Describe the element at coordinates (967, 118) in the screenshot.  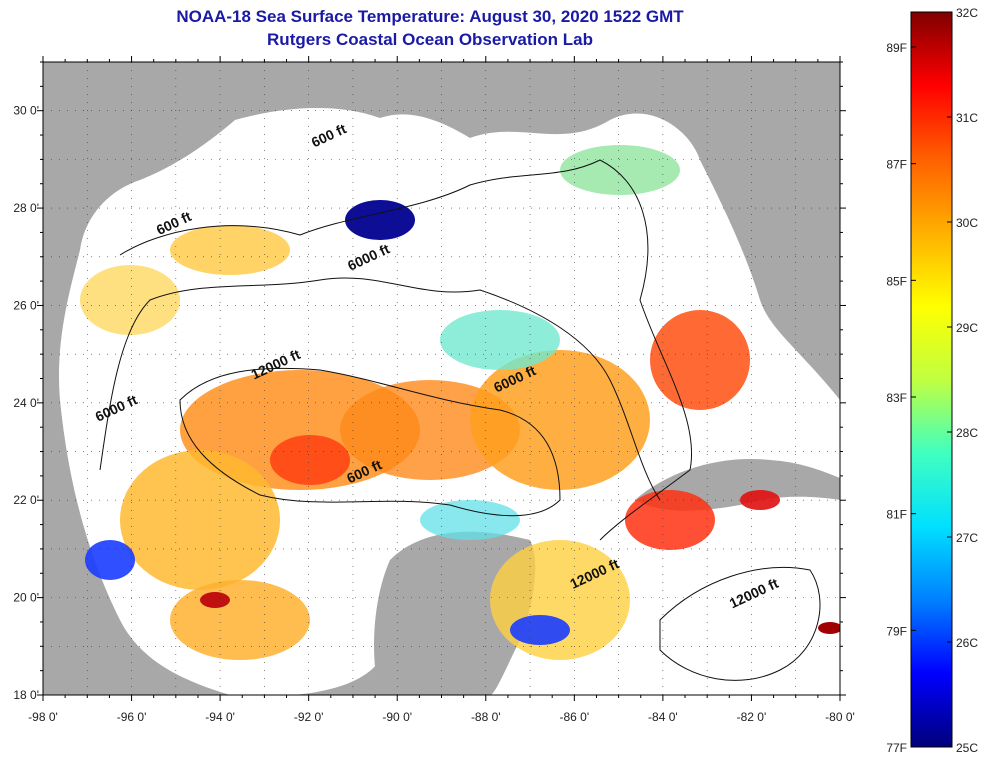
I see `celsius-label: 31C` at that location.